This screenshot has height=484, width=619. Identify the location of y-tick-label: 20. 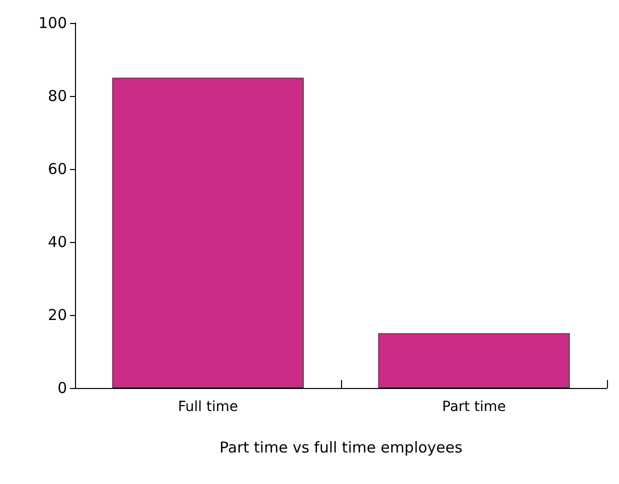
(57, 315).